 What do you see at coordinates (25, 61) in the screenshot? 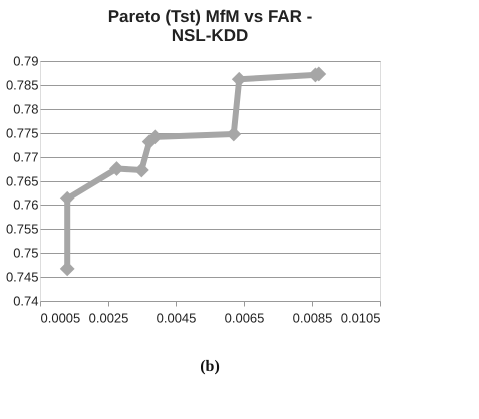
I see `y-tick-label: 0.79` at bounding box center [25, 61].